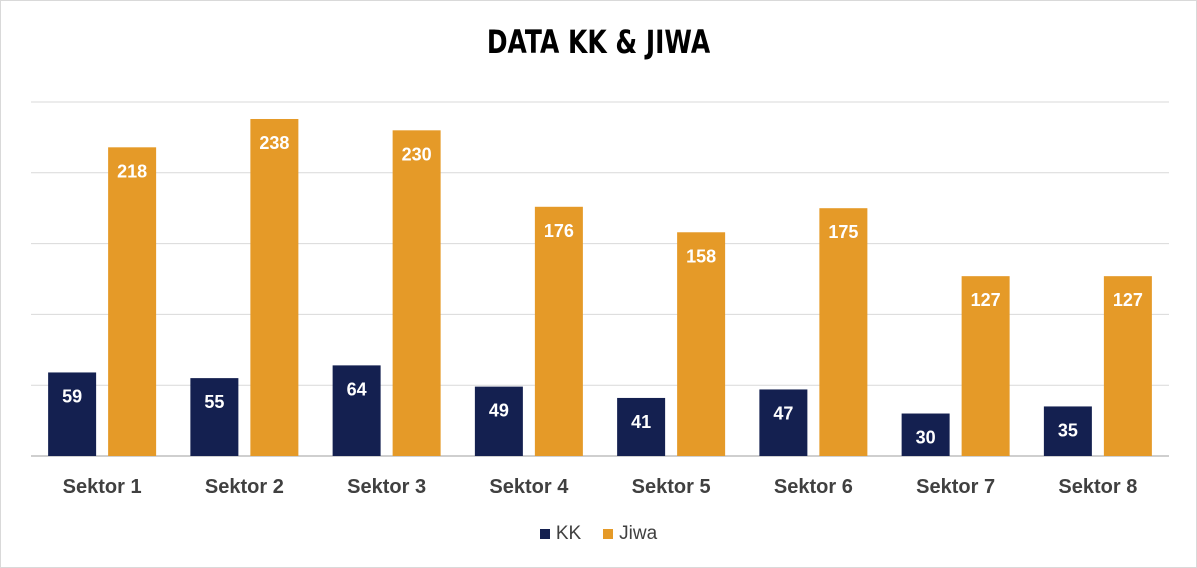  Describe the element at coordinates (386, 487) in the screenshot. I see `x-tick-label: Sektor 3` at that location.